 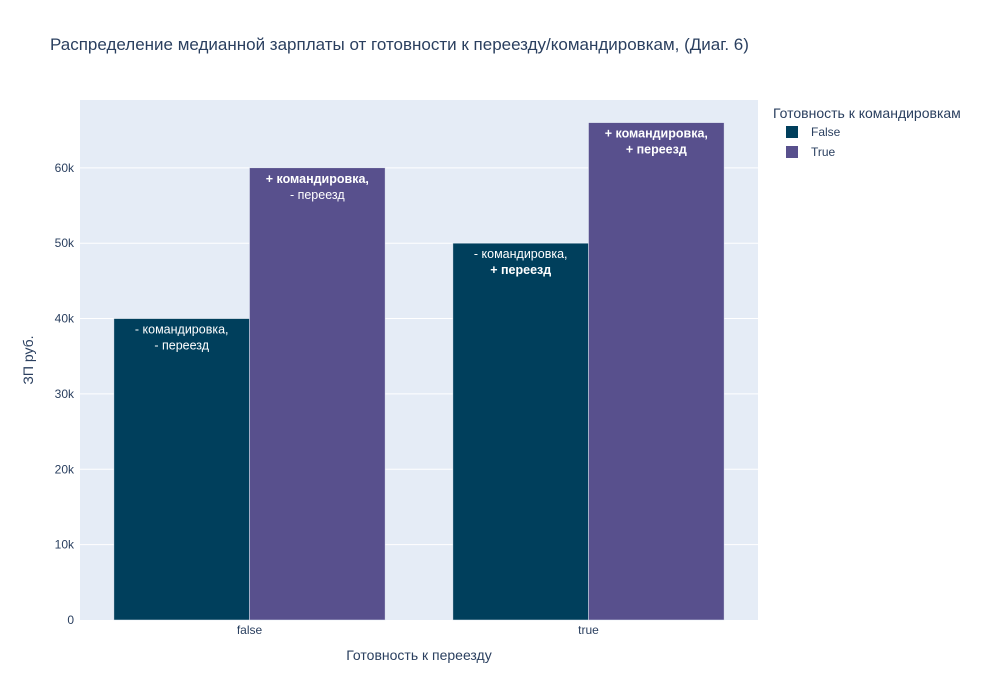 What do you see at coordinates (250, 630) in the screenshot?
I see `x-tick-label: false` at bounding box center [250, 630].